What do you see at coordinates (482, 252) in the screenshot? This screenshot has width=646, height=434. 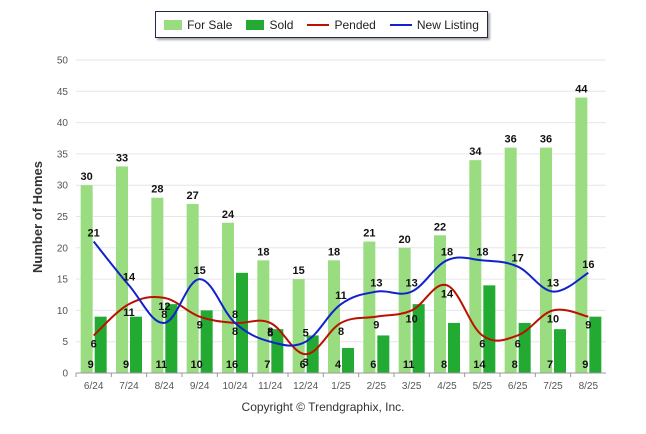 I see `data-label-new-listing: 18` at bounding box center [482, 252].